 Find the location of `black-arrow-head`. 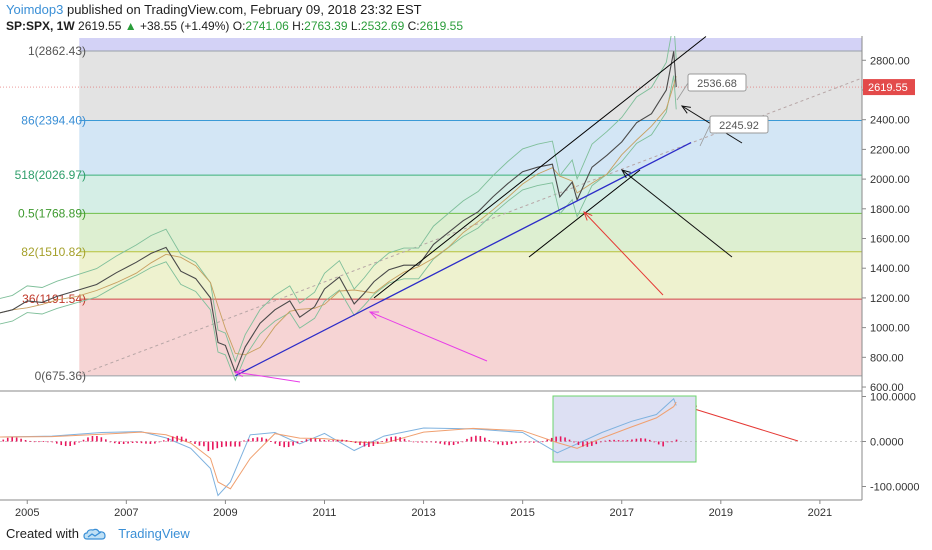

black-arrow-head is located at coordinates (625, 174).